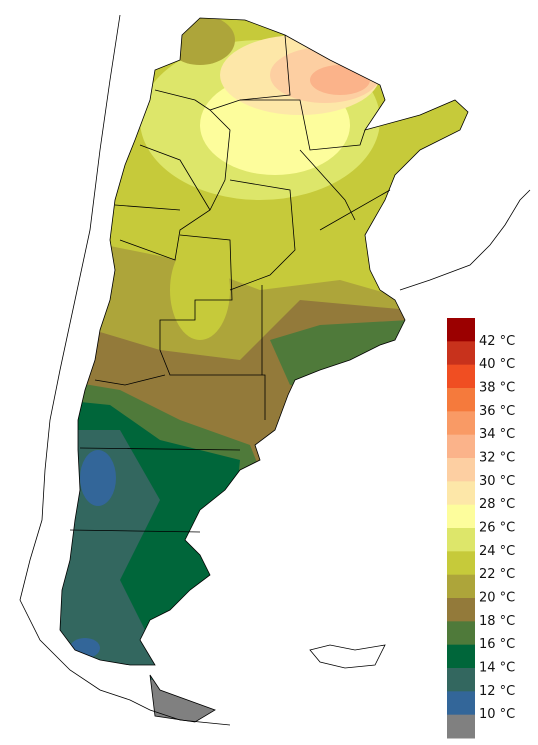 This screenshot has width=538, height=745. Describe the element at coordinates (497, 691) in the screenshot. I see `legend-label: 12 °C` at that location.